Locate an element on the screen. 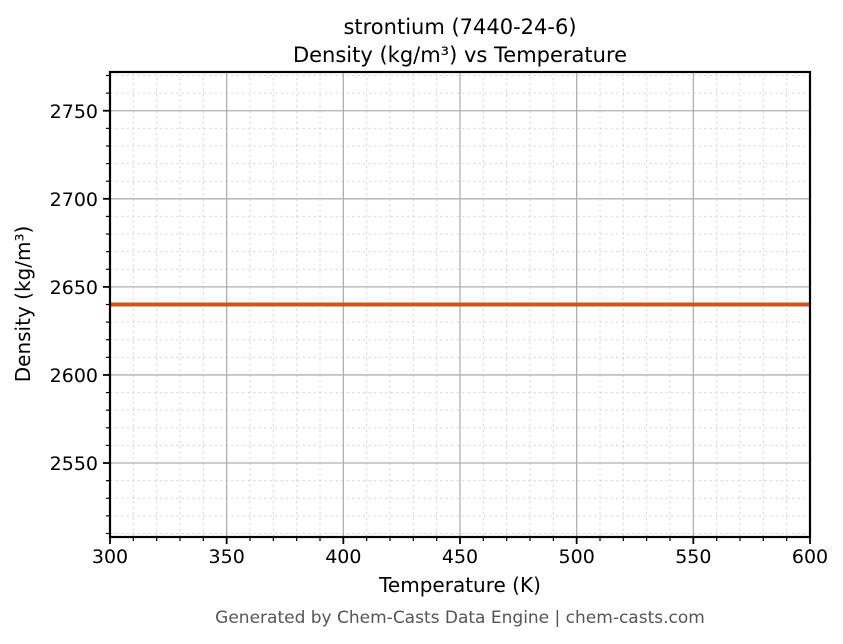 The height and width of the screenshot is (644, 843). x-tick-label: 350 is located at coordinates (227, 557).